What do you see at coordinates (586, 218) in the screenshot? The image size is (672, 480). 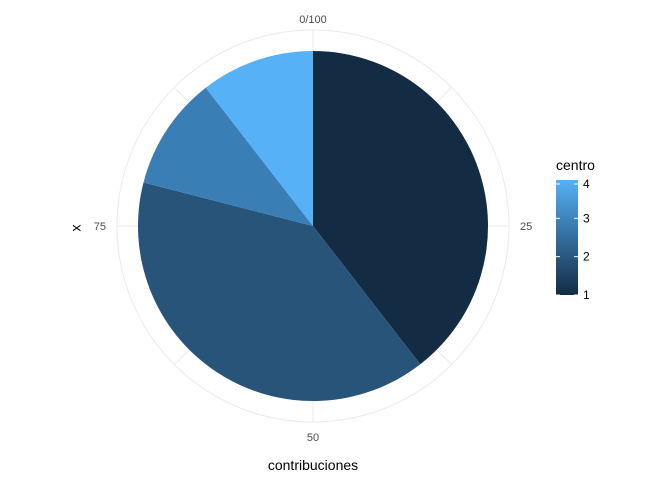 I see `legend-tick-label: 3` at bounding box center [586, 218].